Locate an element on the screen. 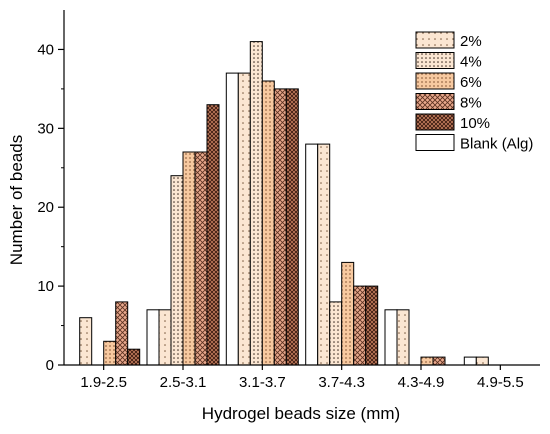  y-tick-label: 0 is located at coordinates (50, 365).